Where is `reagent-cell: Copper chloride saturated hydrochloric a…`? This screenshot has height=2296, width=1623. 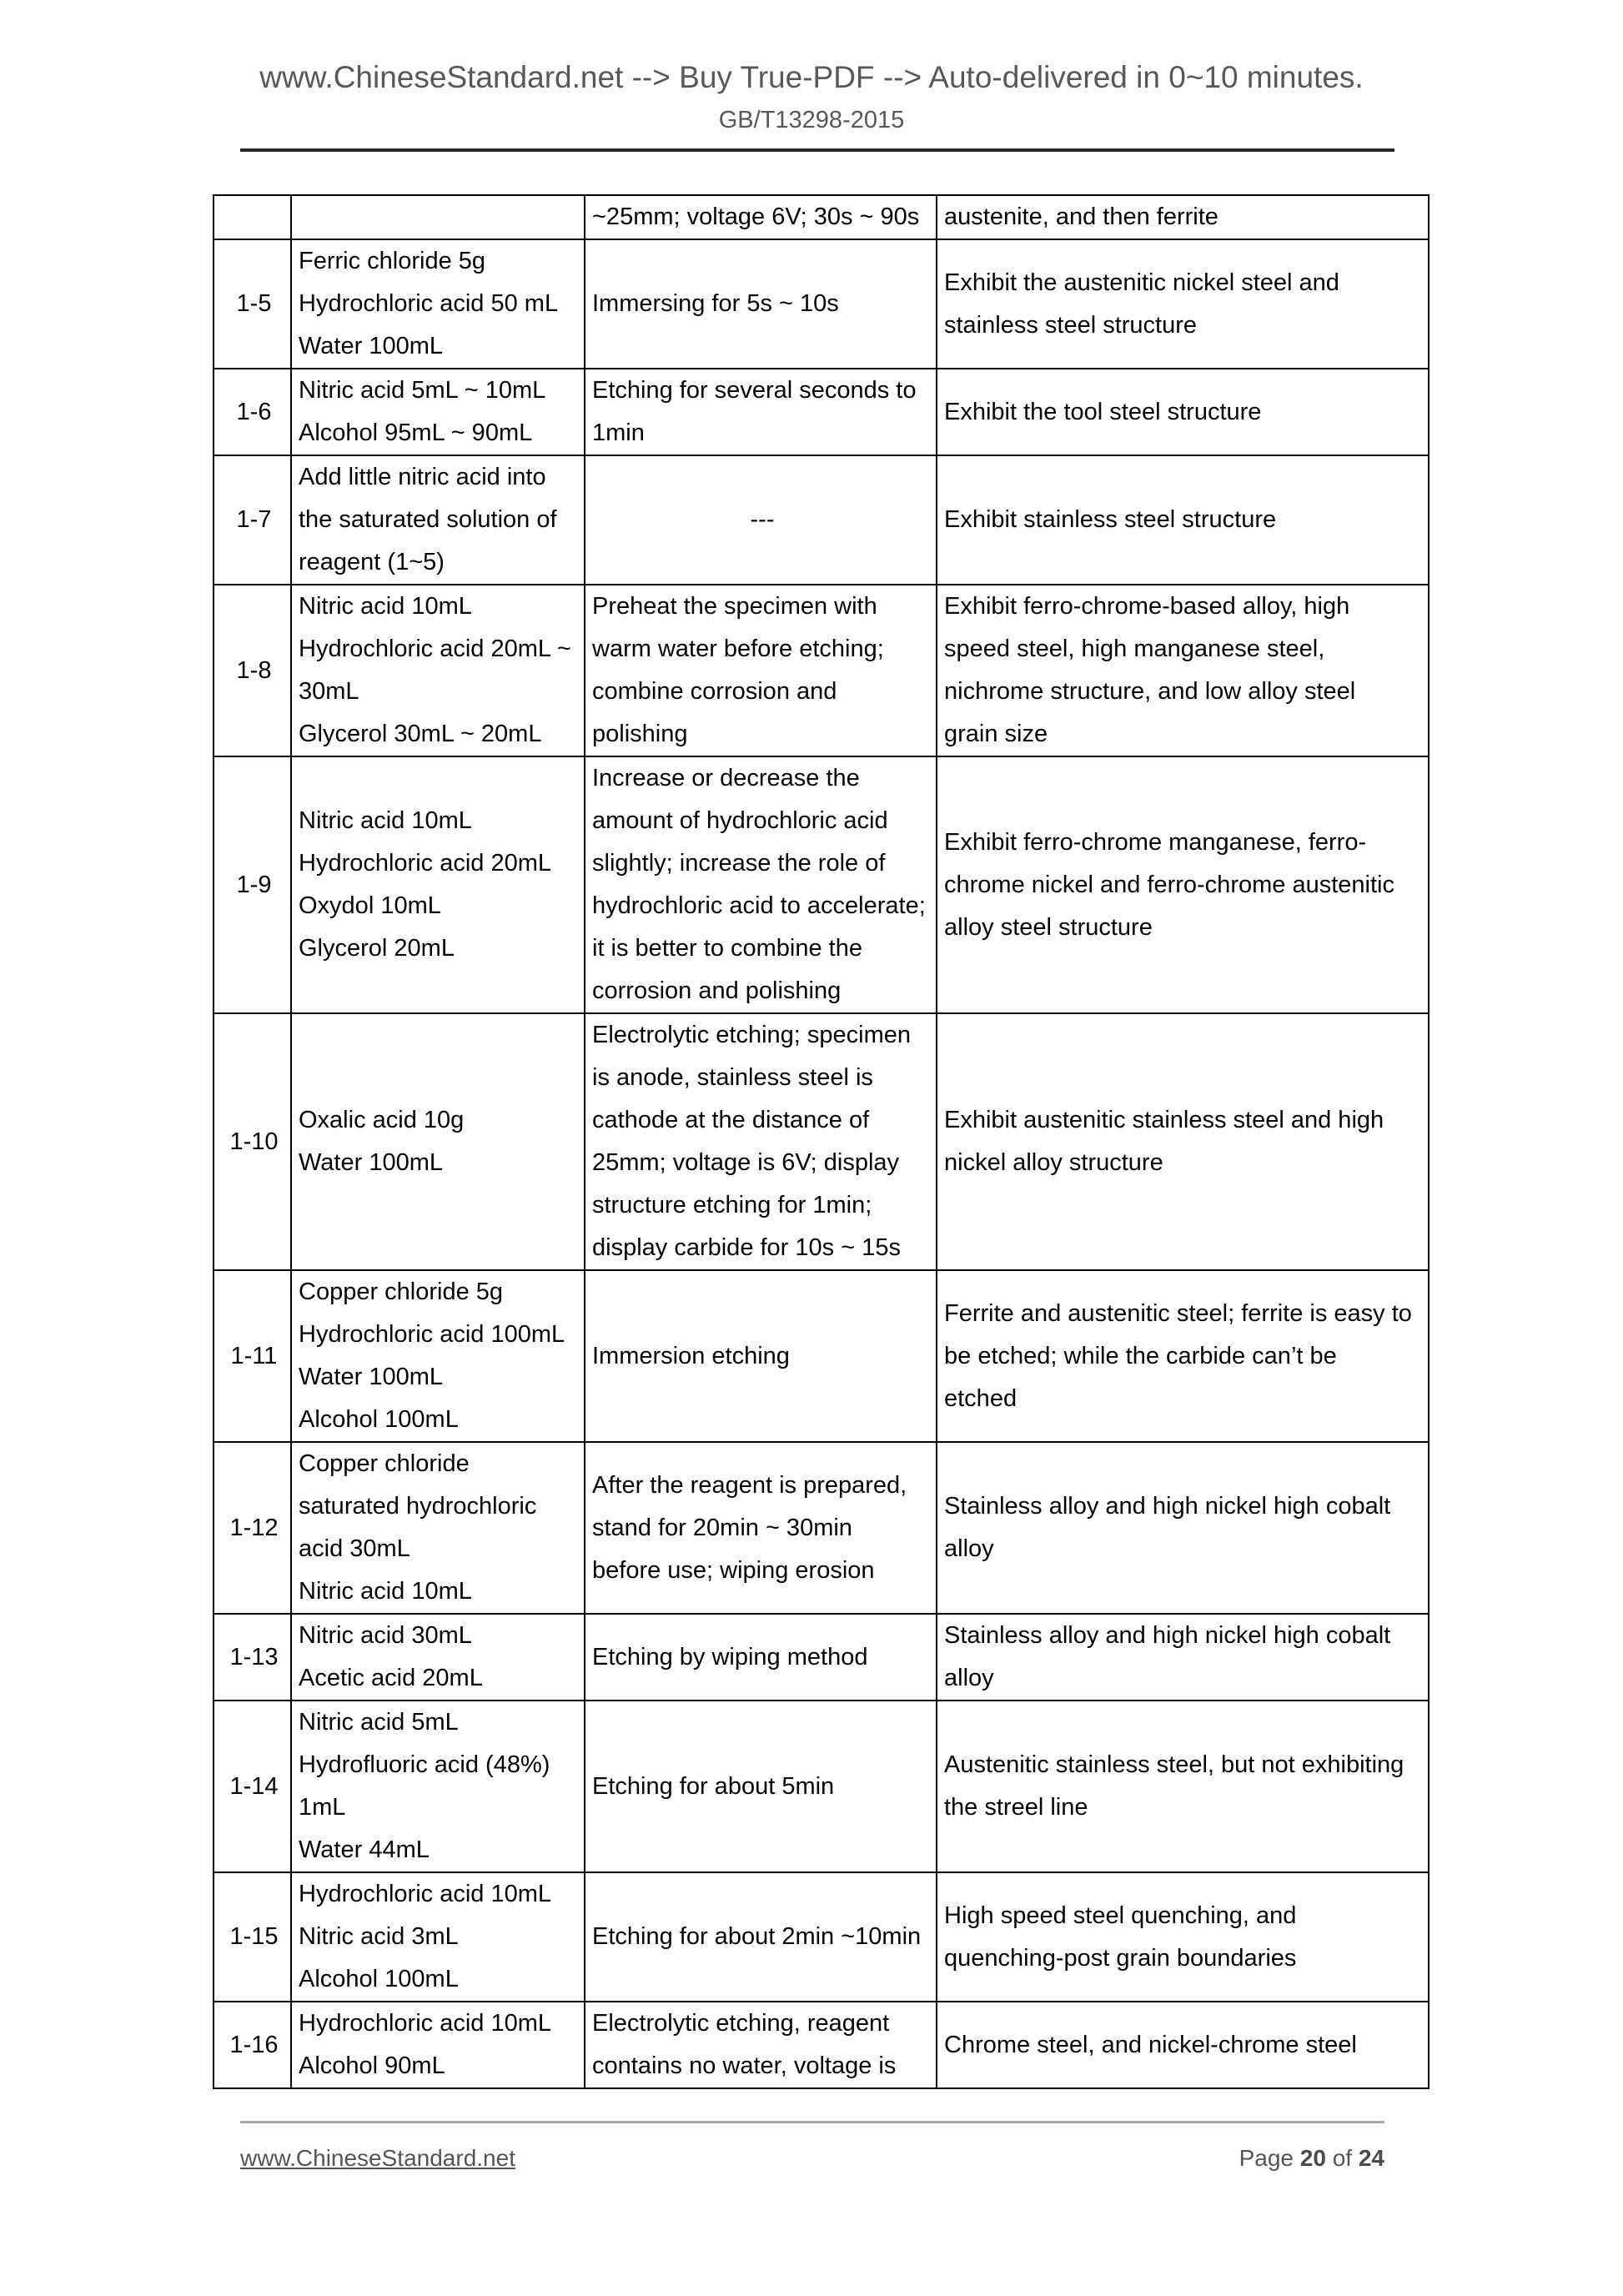 reagent-cell: Copper chloride saturated hydrochloric a… is located at coordinates (437, 1528).